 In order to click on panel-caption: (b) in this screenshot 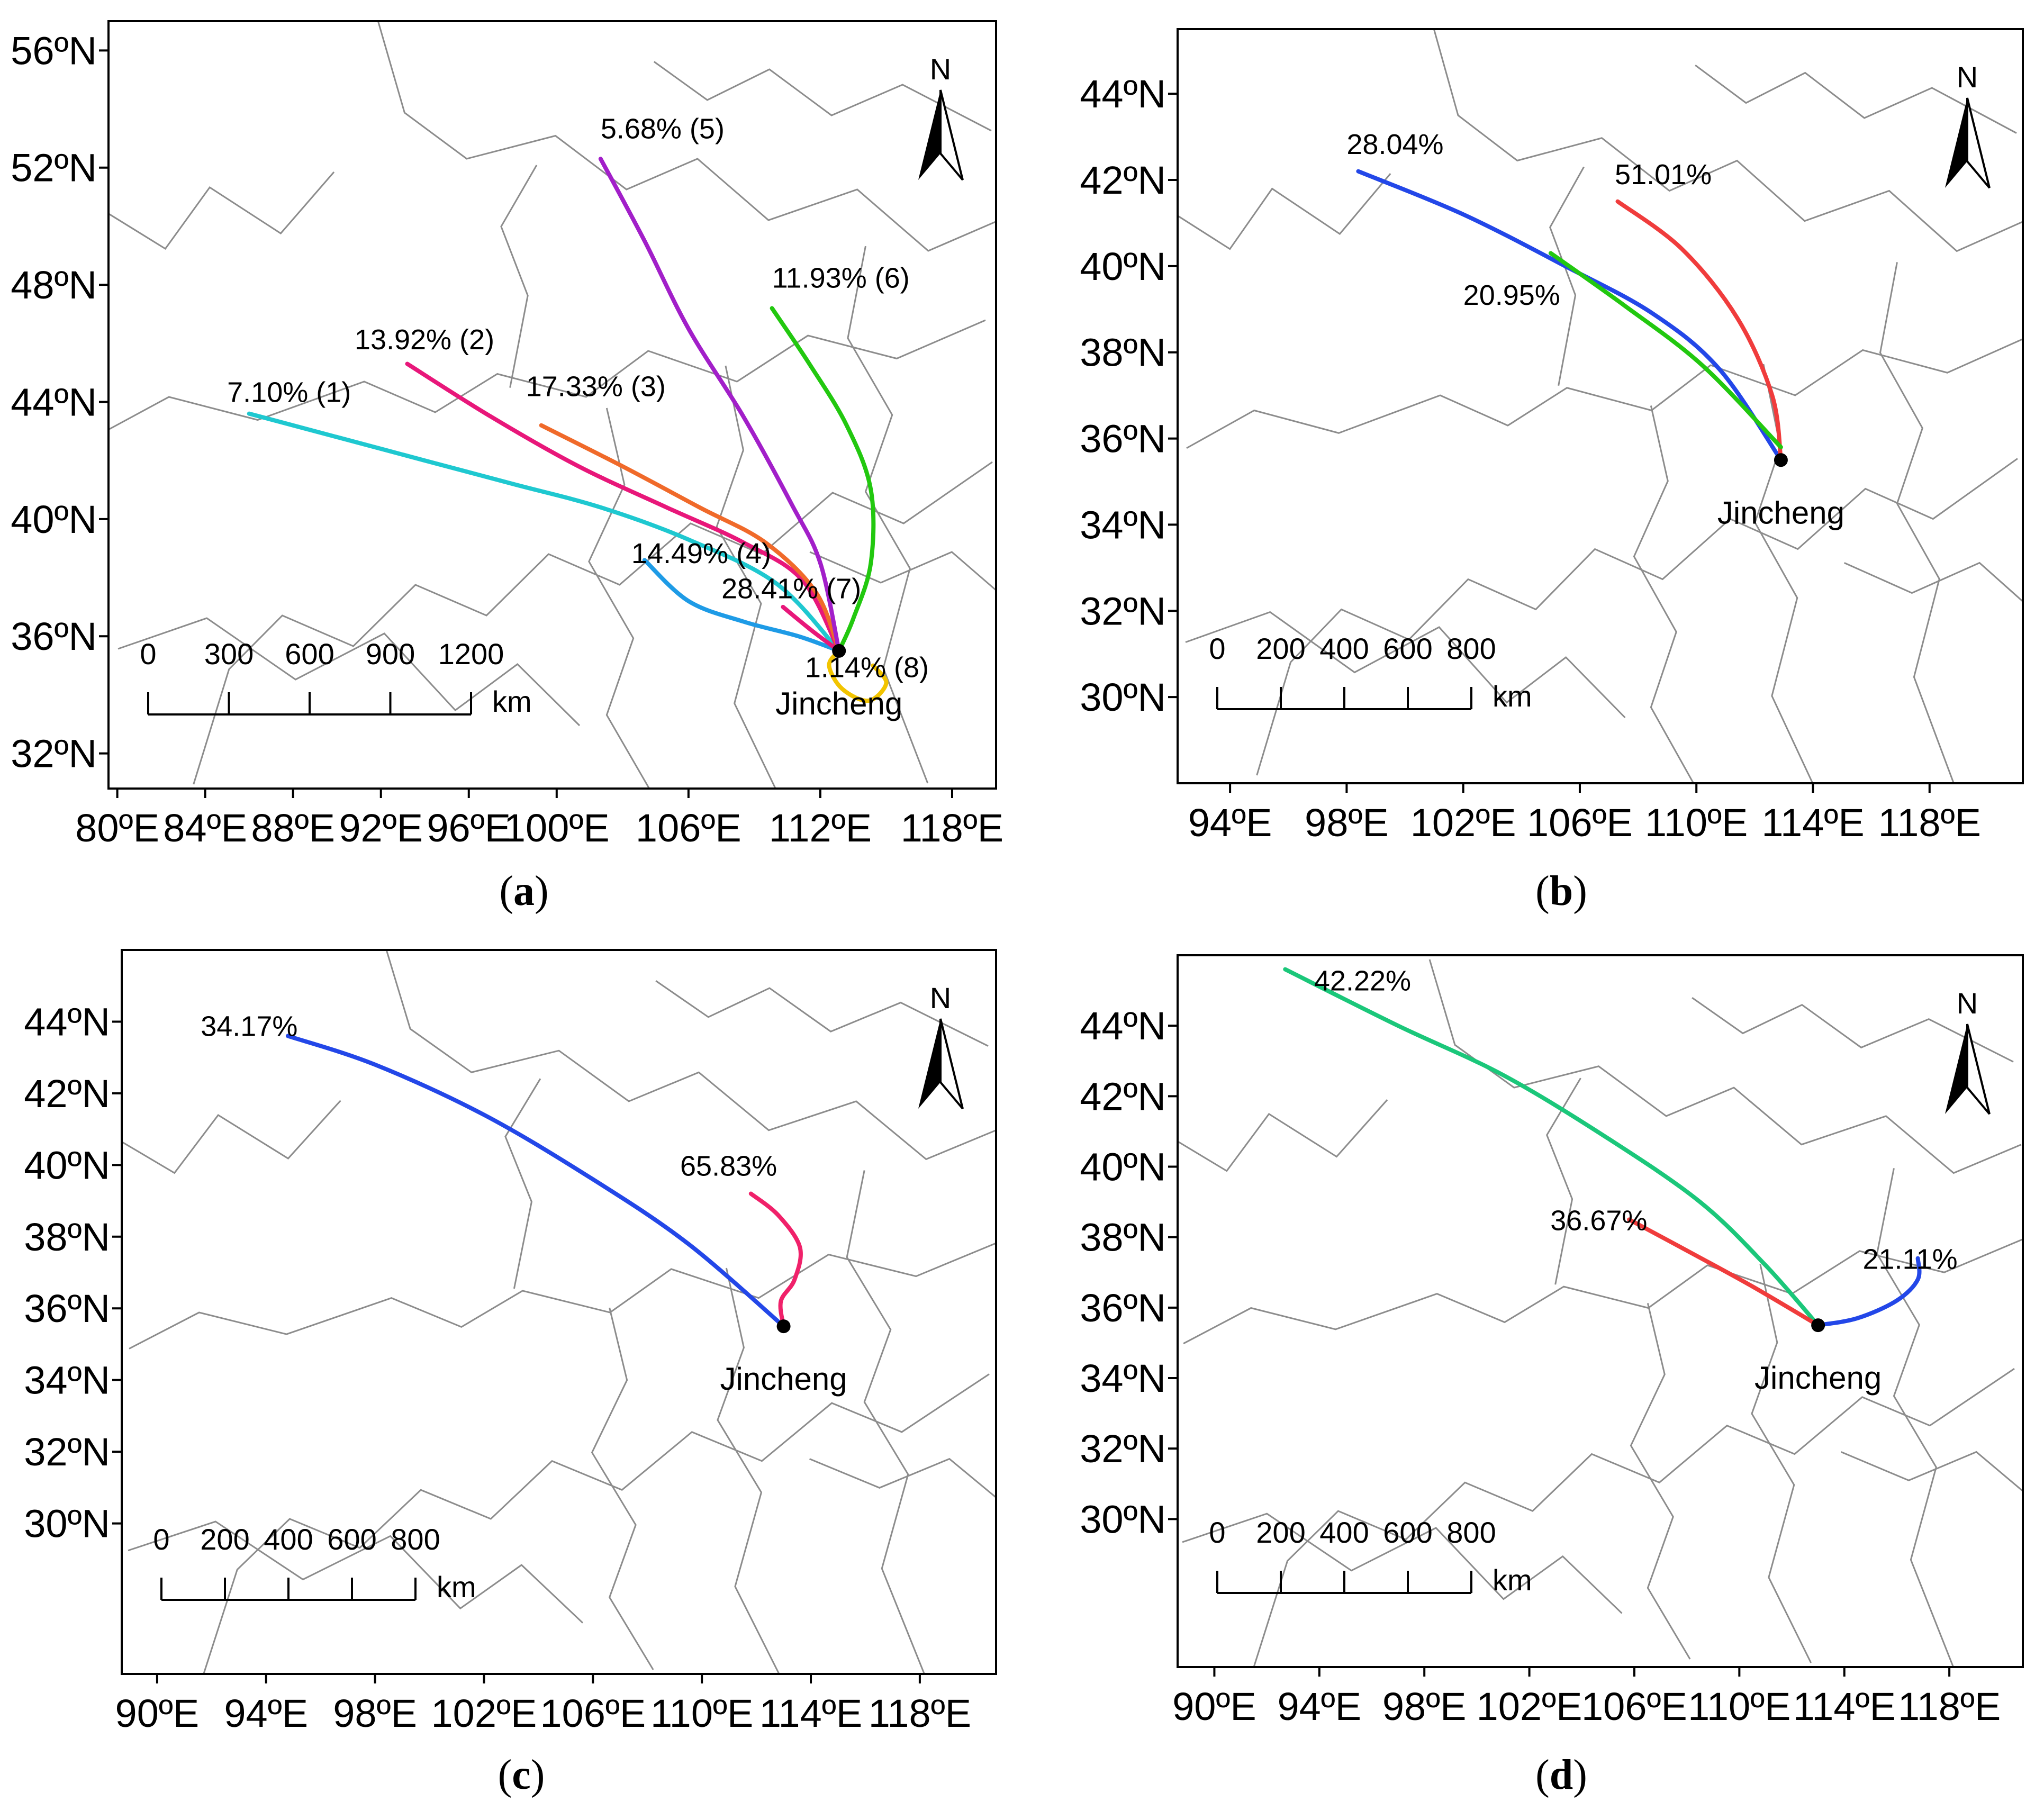, I will do `click(1561, 891)`.